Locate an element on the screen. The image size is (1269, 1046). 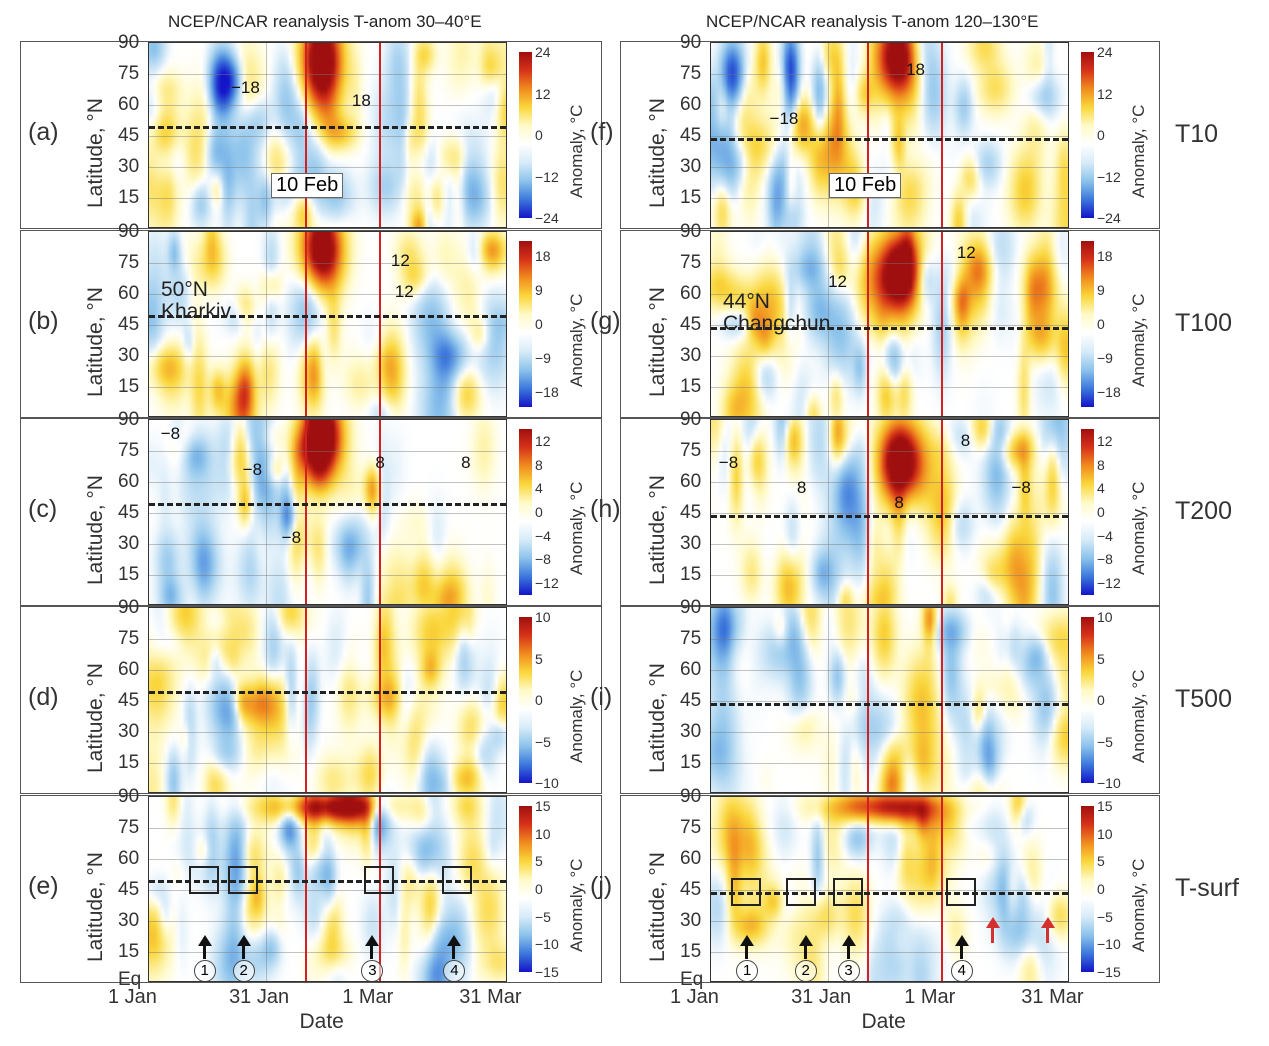
arrow-number: 2 is located at coordinates (243, 970).